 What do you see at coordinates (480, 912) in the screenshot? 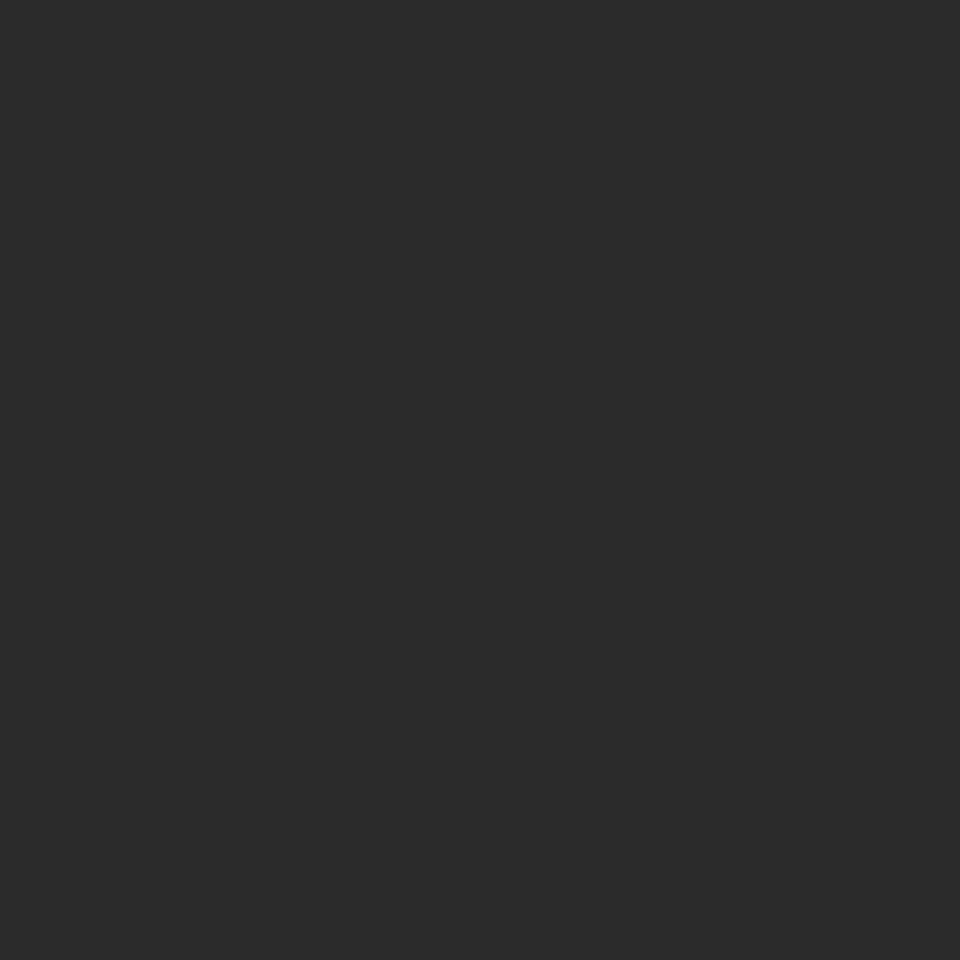
I see `bottom-legend` at bounding box center [480, 912].